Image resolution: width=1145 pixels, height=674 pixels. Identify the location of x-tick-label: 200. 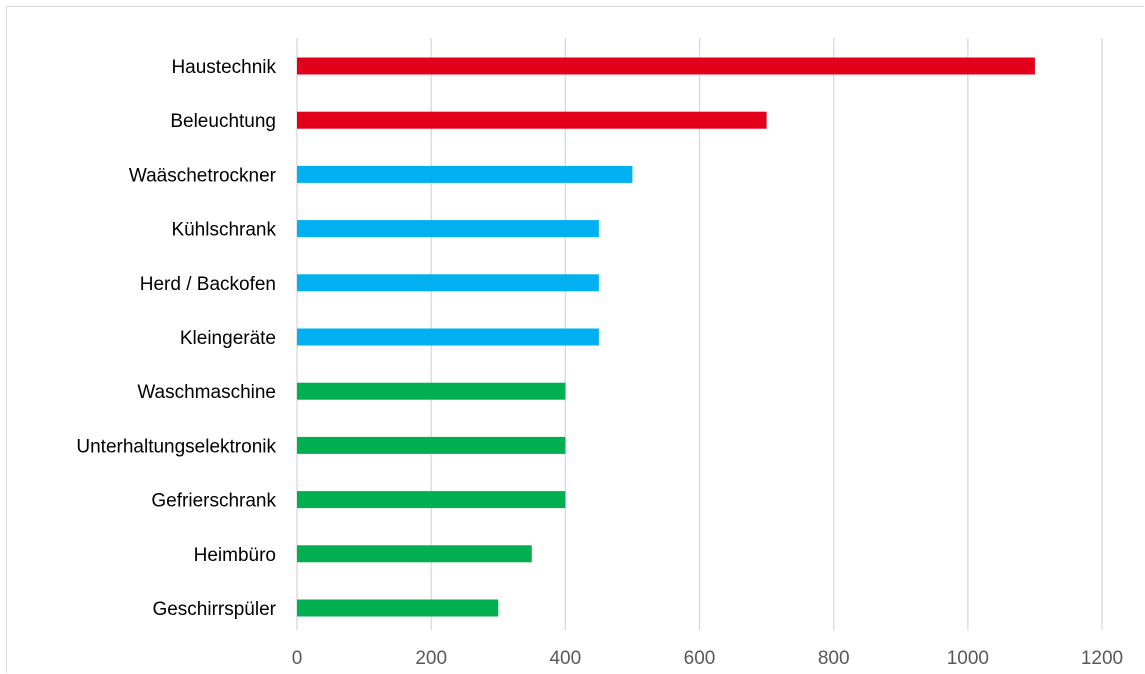
(431, 658).